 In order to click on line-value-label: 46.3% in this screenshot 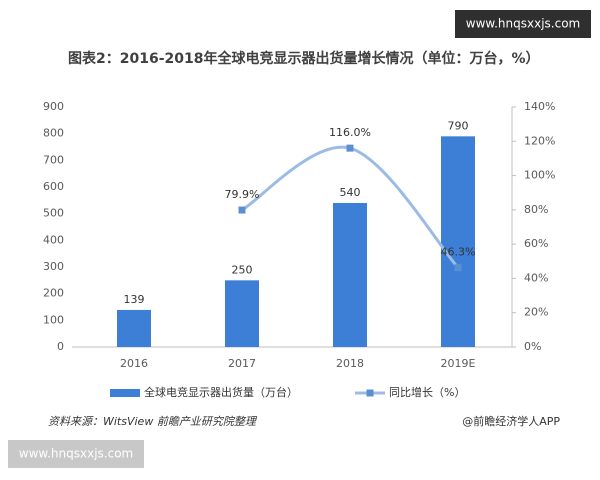, I will do `click(458, 252)`.